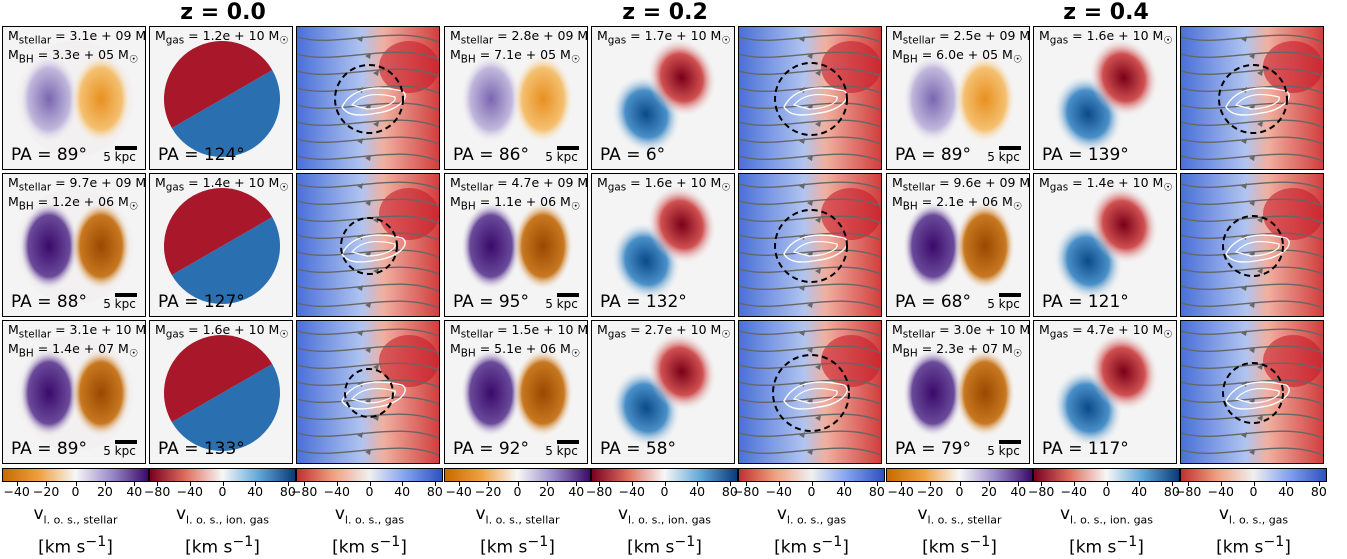 The height and width of the screenshot is (559, 1347). What do you see at coordinates (491, 99) in the screenshot?
I see `approaching-lobe` at bounding box center [491, 99].